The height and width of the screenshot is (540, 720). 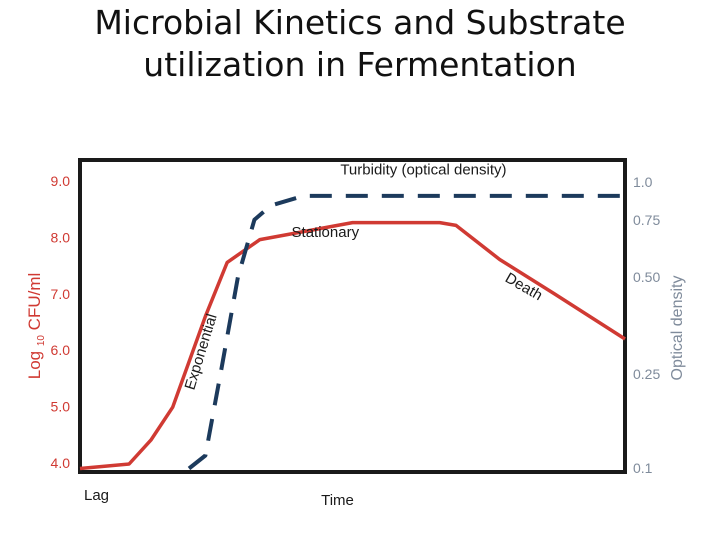 I want to click on left-axis-title-suffix: CFU/ml, so click(x=34, y=304).